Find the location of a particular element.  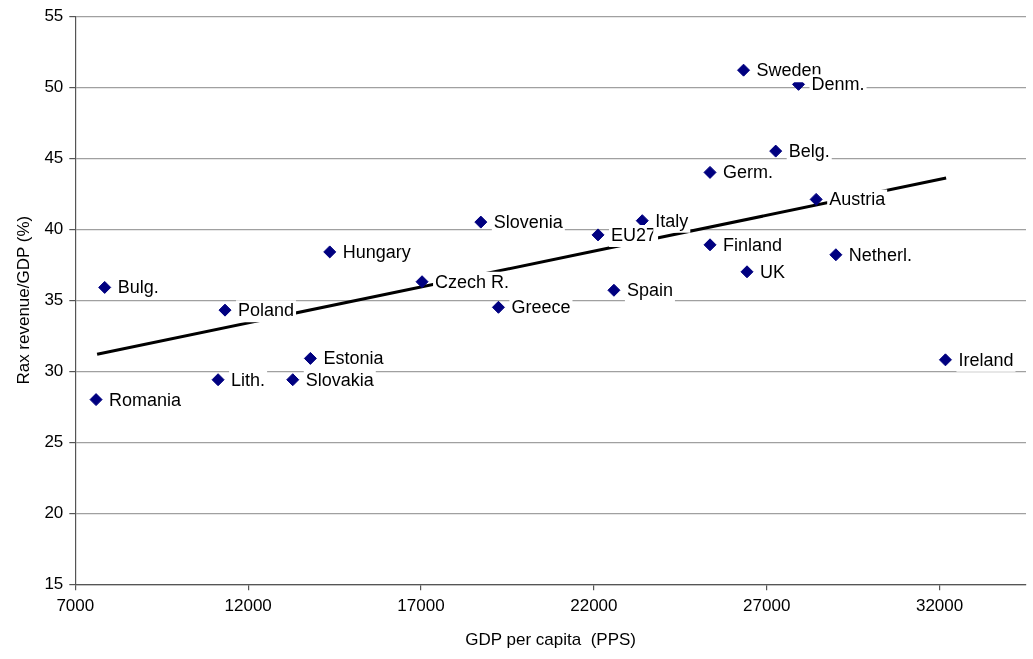

annotation: Lith. is located at coordinates (248, 379).